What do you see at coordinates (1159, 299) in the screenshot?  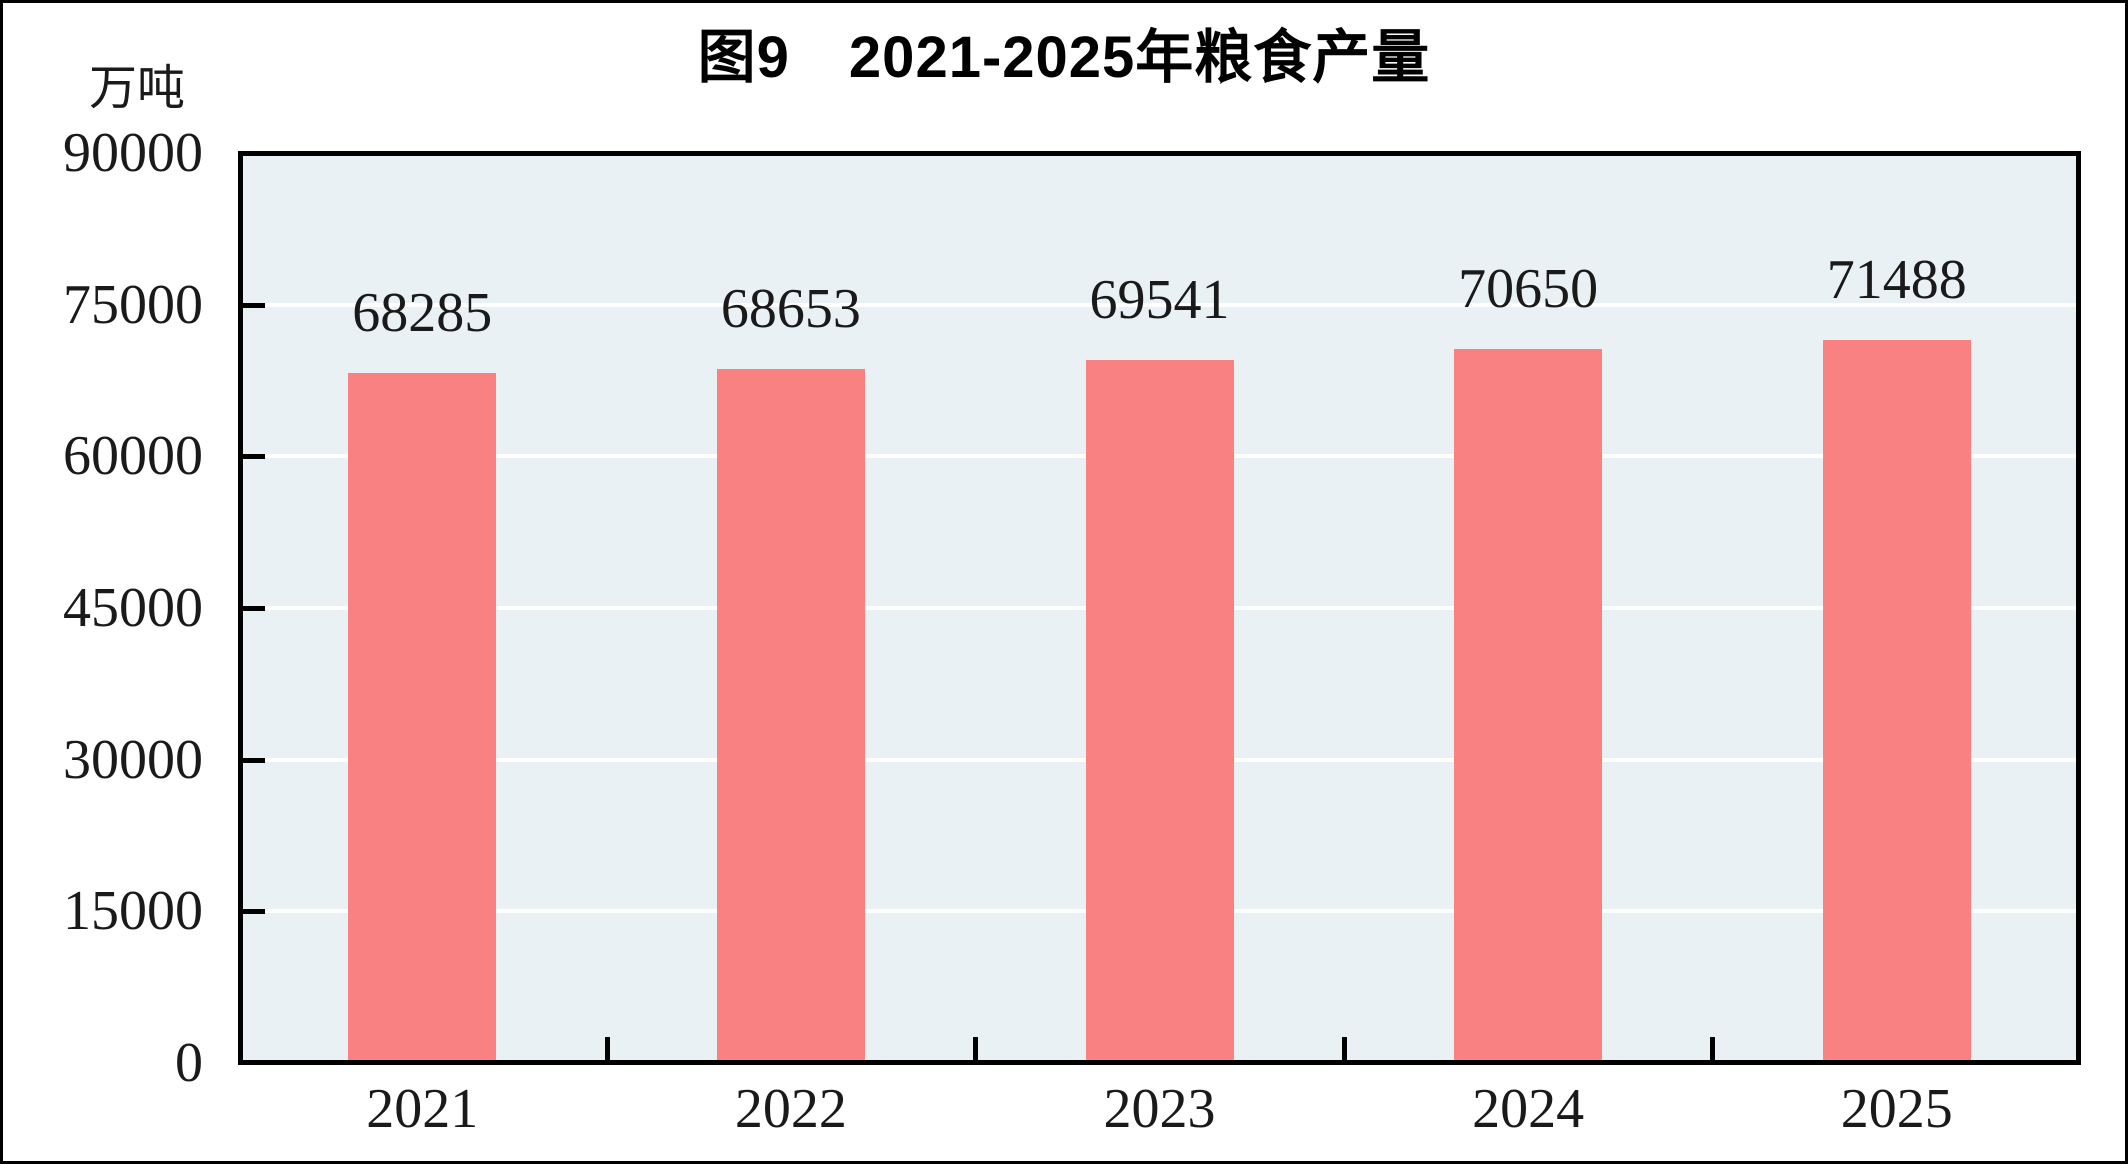 I see `bar-value-label: 69541` at bounding box center [1159, 299].